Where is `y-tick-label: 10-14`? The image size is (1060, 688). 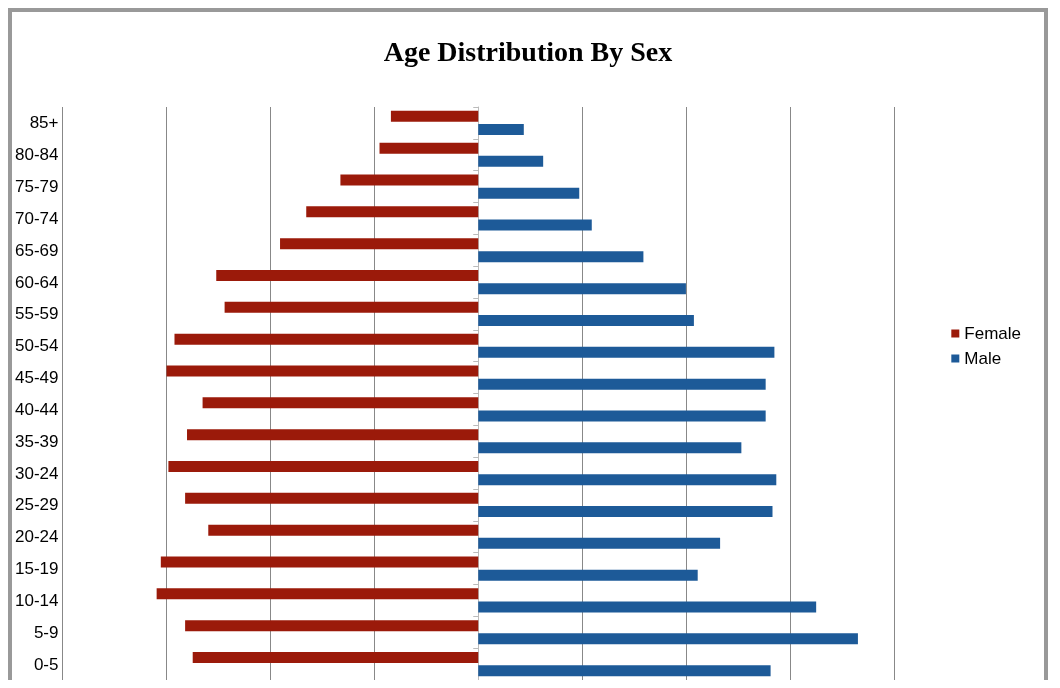 y-tick-label: 10-14 is located at coordinates (37, 600).